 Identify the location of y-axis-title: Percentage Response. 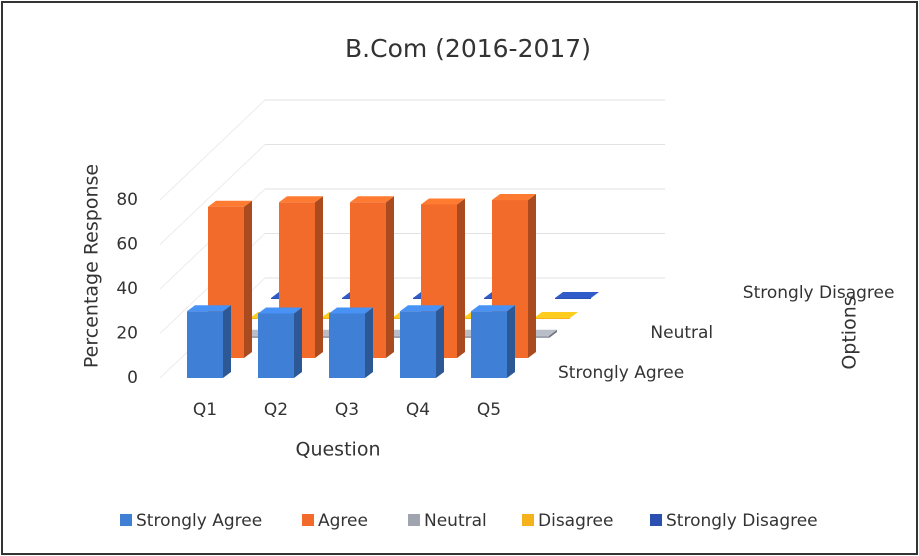
(92, 266).